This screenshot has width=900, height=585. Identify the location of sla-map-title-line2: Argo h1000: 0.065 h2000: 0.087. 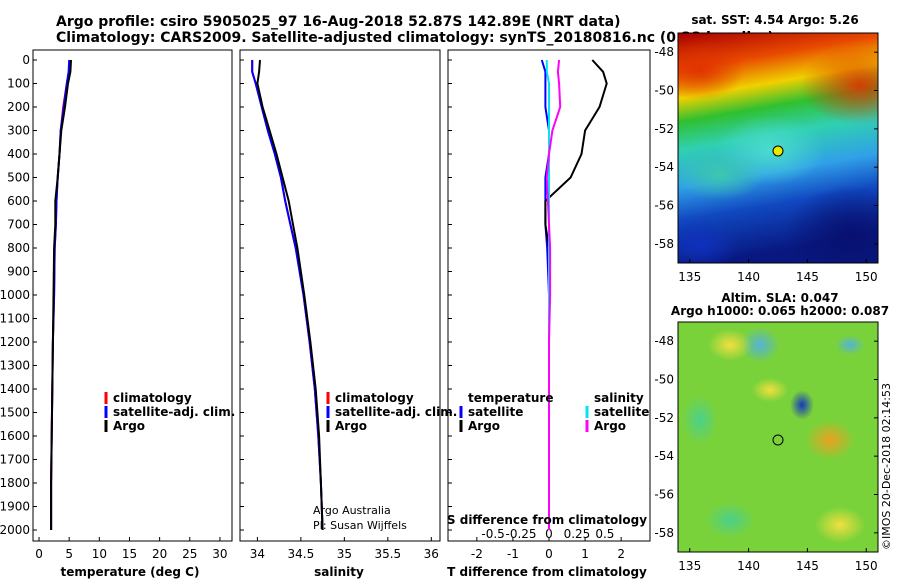
(780, 311).